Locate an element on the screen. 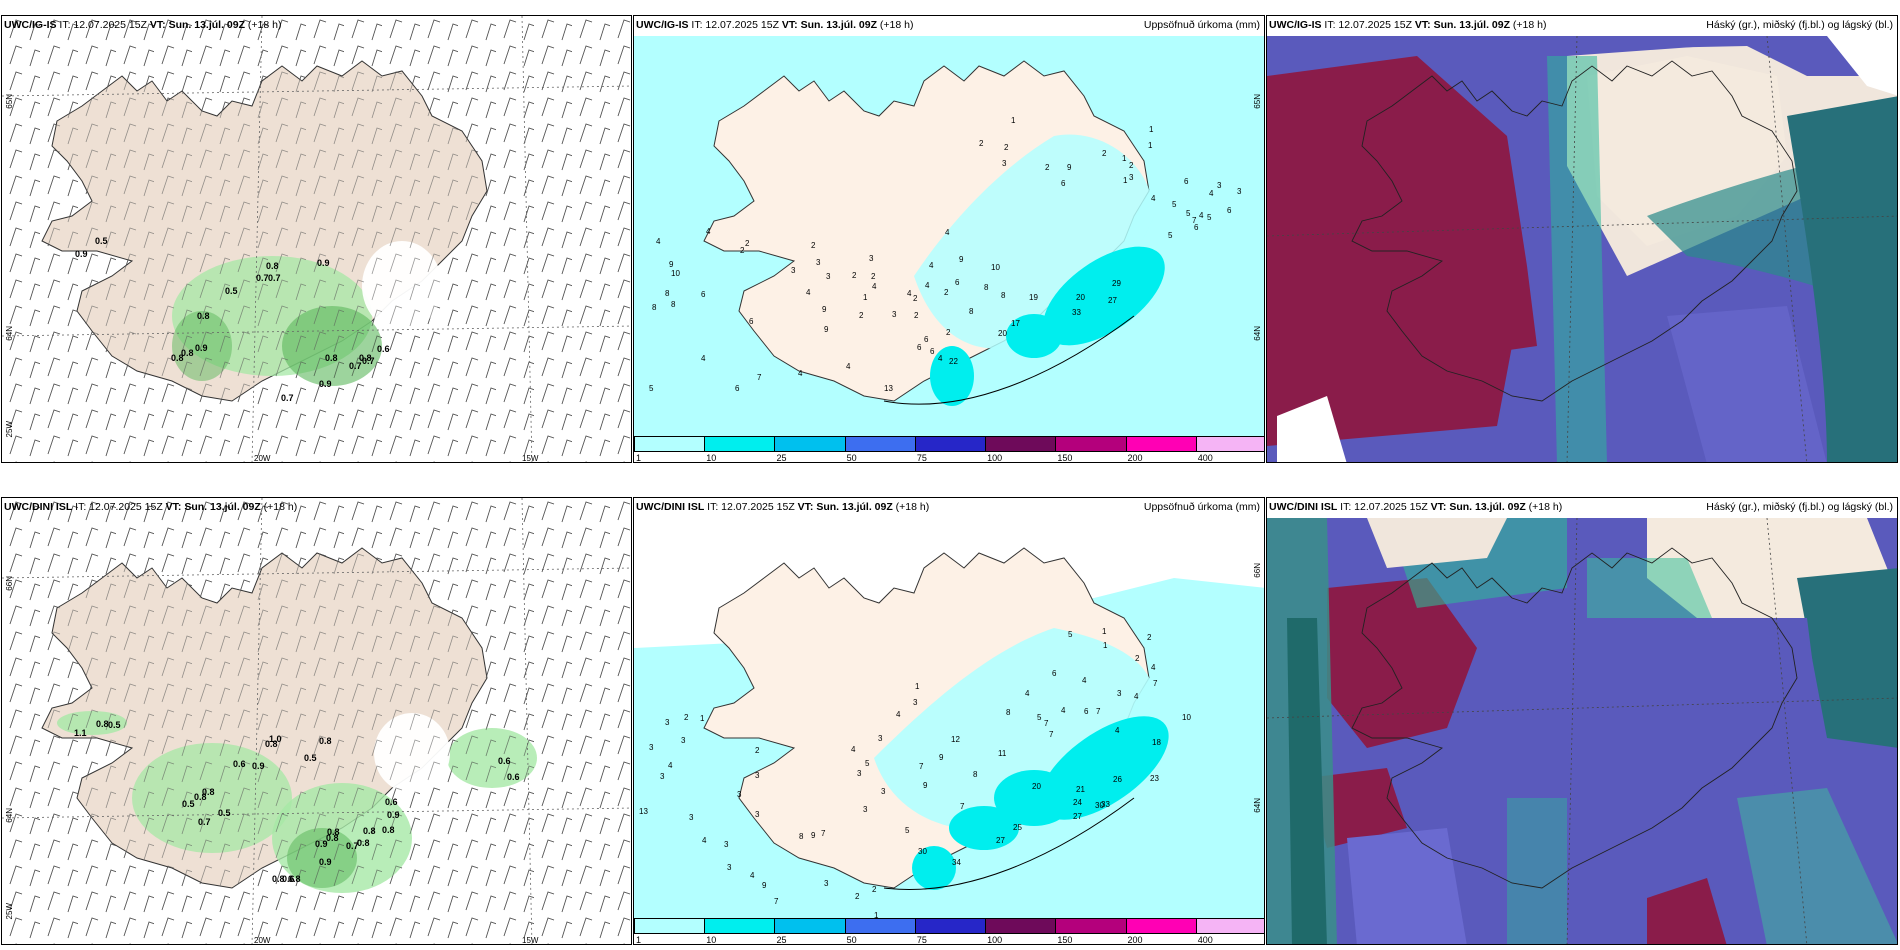 Image resolution: width=1900 pixels, height=950 pixels. colorbar-tick: 50 is located at coordinates (851, 458).